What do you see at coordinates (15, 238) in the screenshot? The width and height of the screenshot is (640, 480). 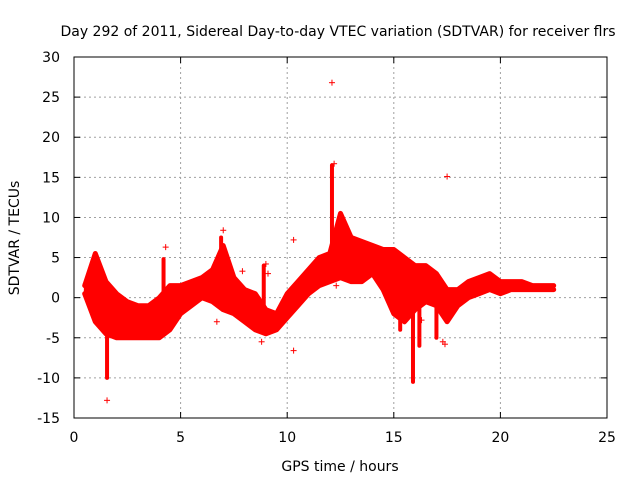 I see `y-axis-label: SDTVAR / TECUs` at bounding box center [15, 238].